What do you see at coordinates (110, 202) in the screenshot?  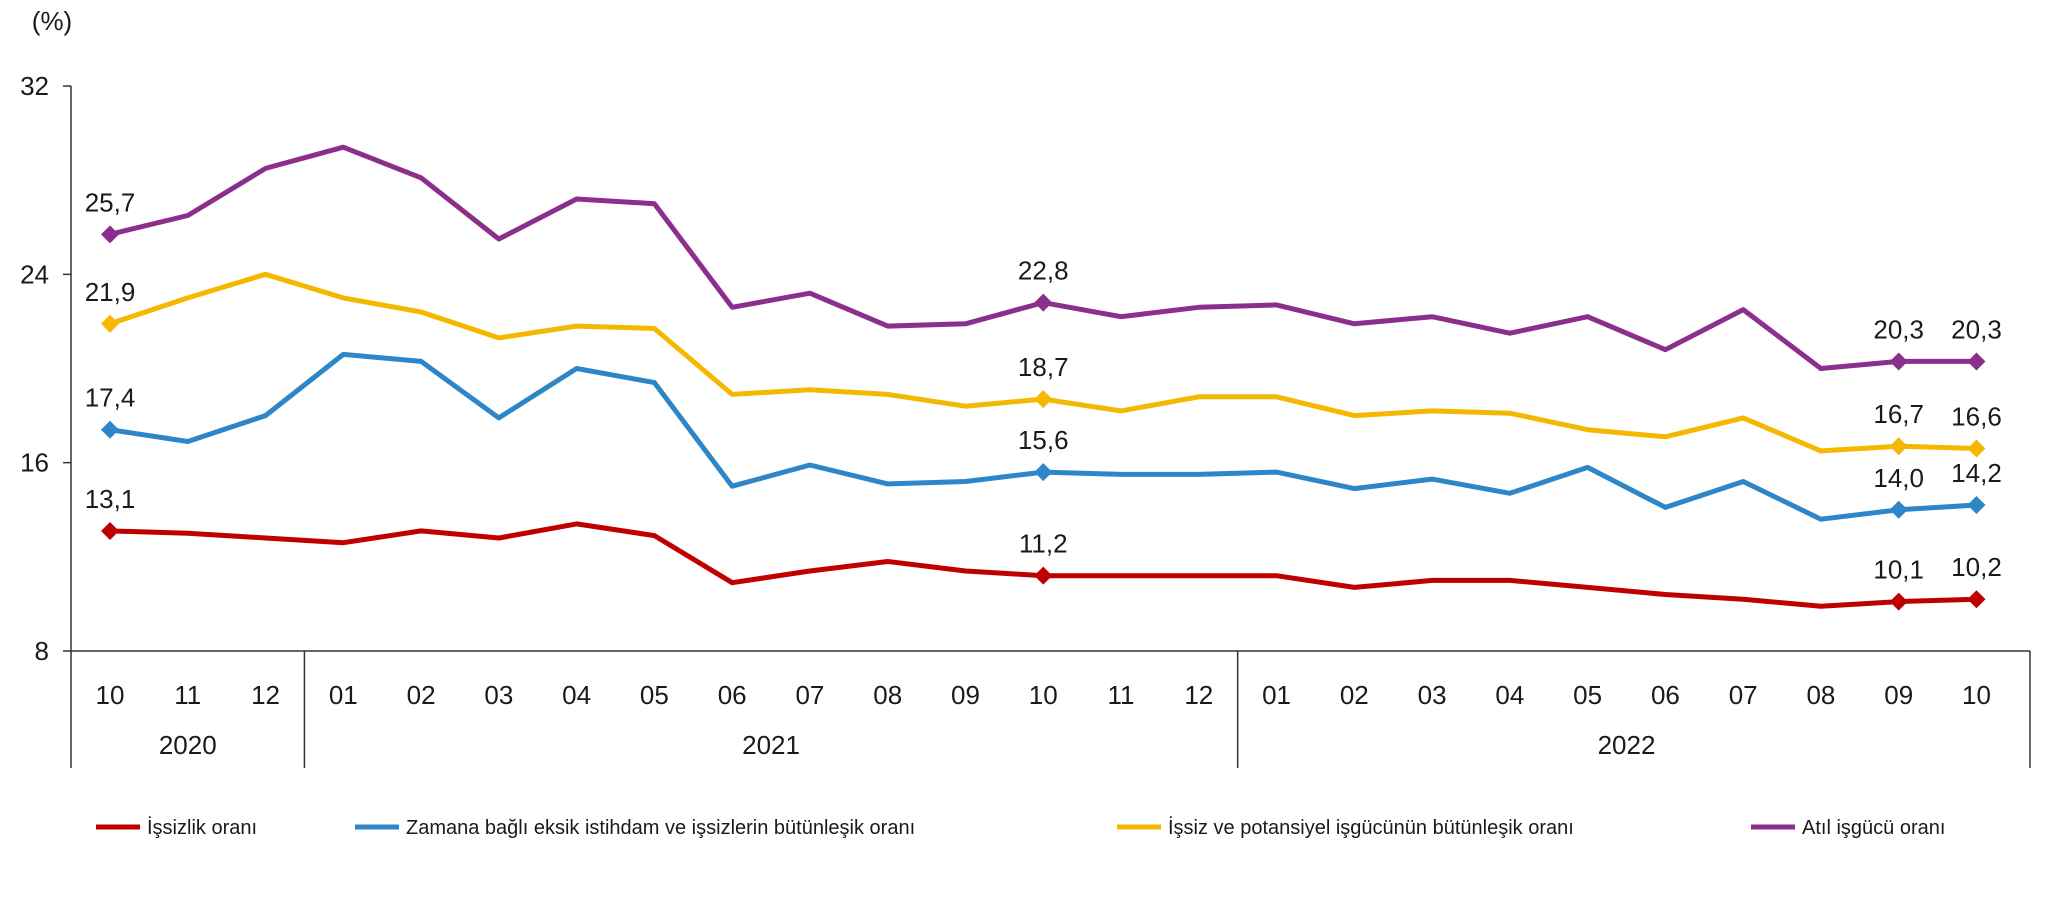 I see `data-label: 25,7` at bounding box center [110, 202].